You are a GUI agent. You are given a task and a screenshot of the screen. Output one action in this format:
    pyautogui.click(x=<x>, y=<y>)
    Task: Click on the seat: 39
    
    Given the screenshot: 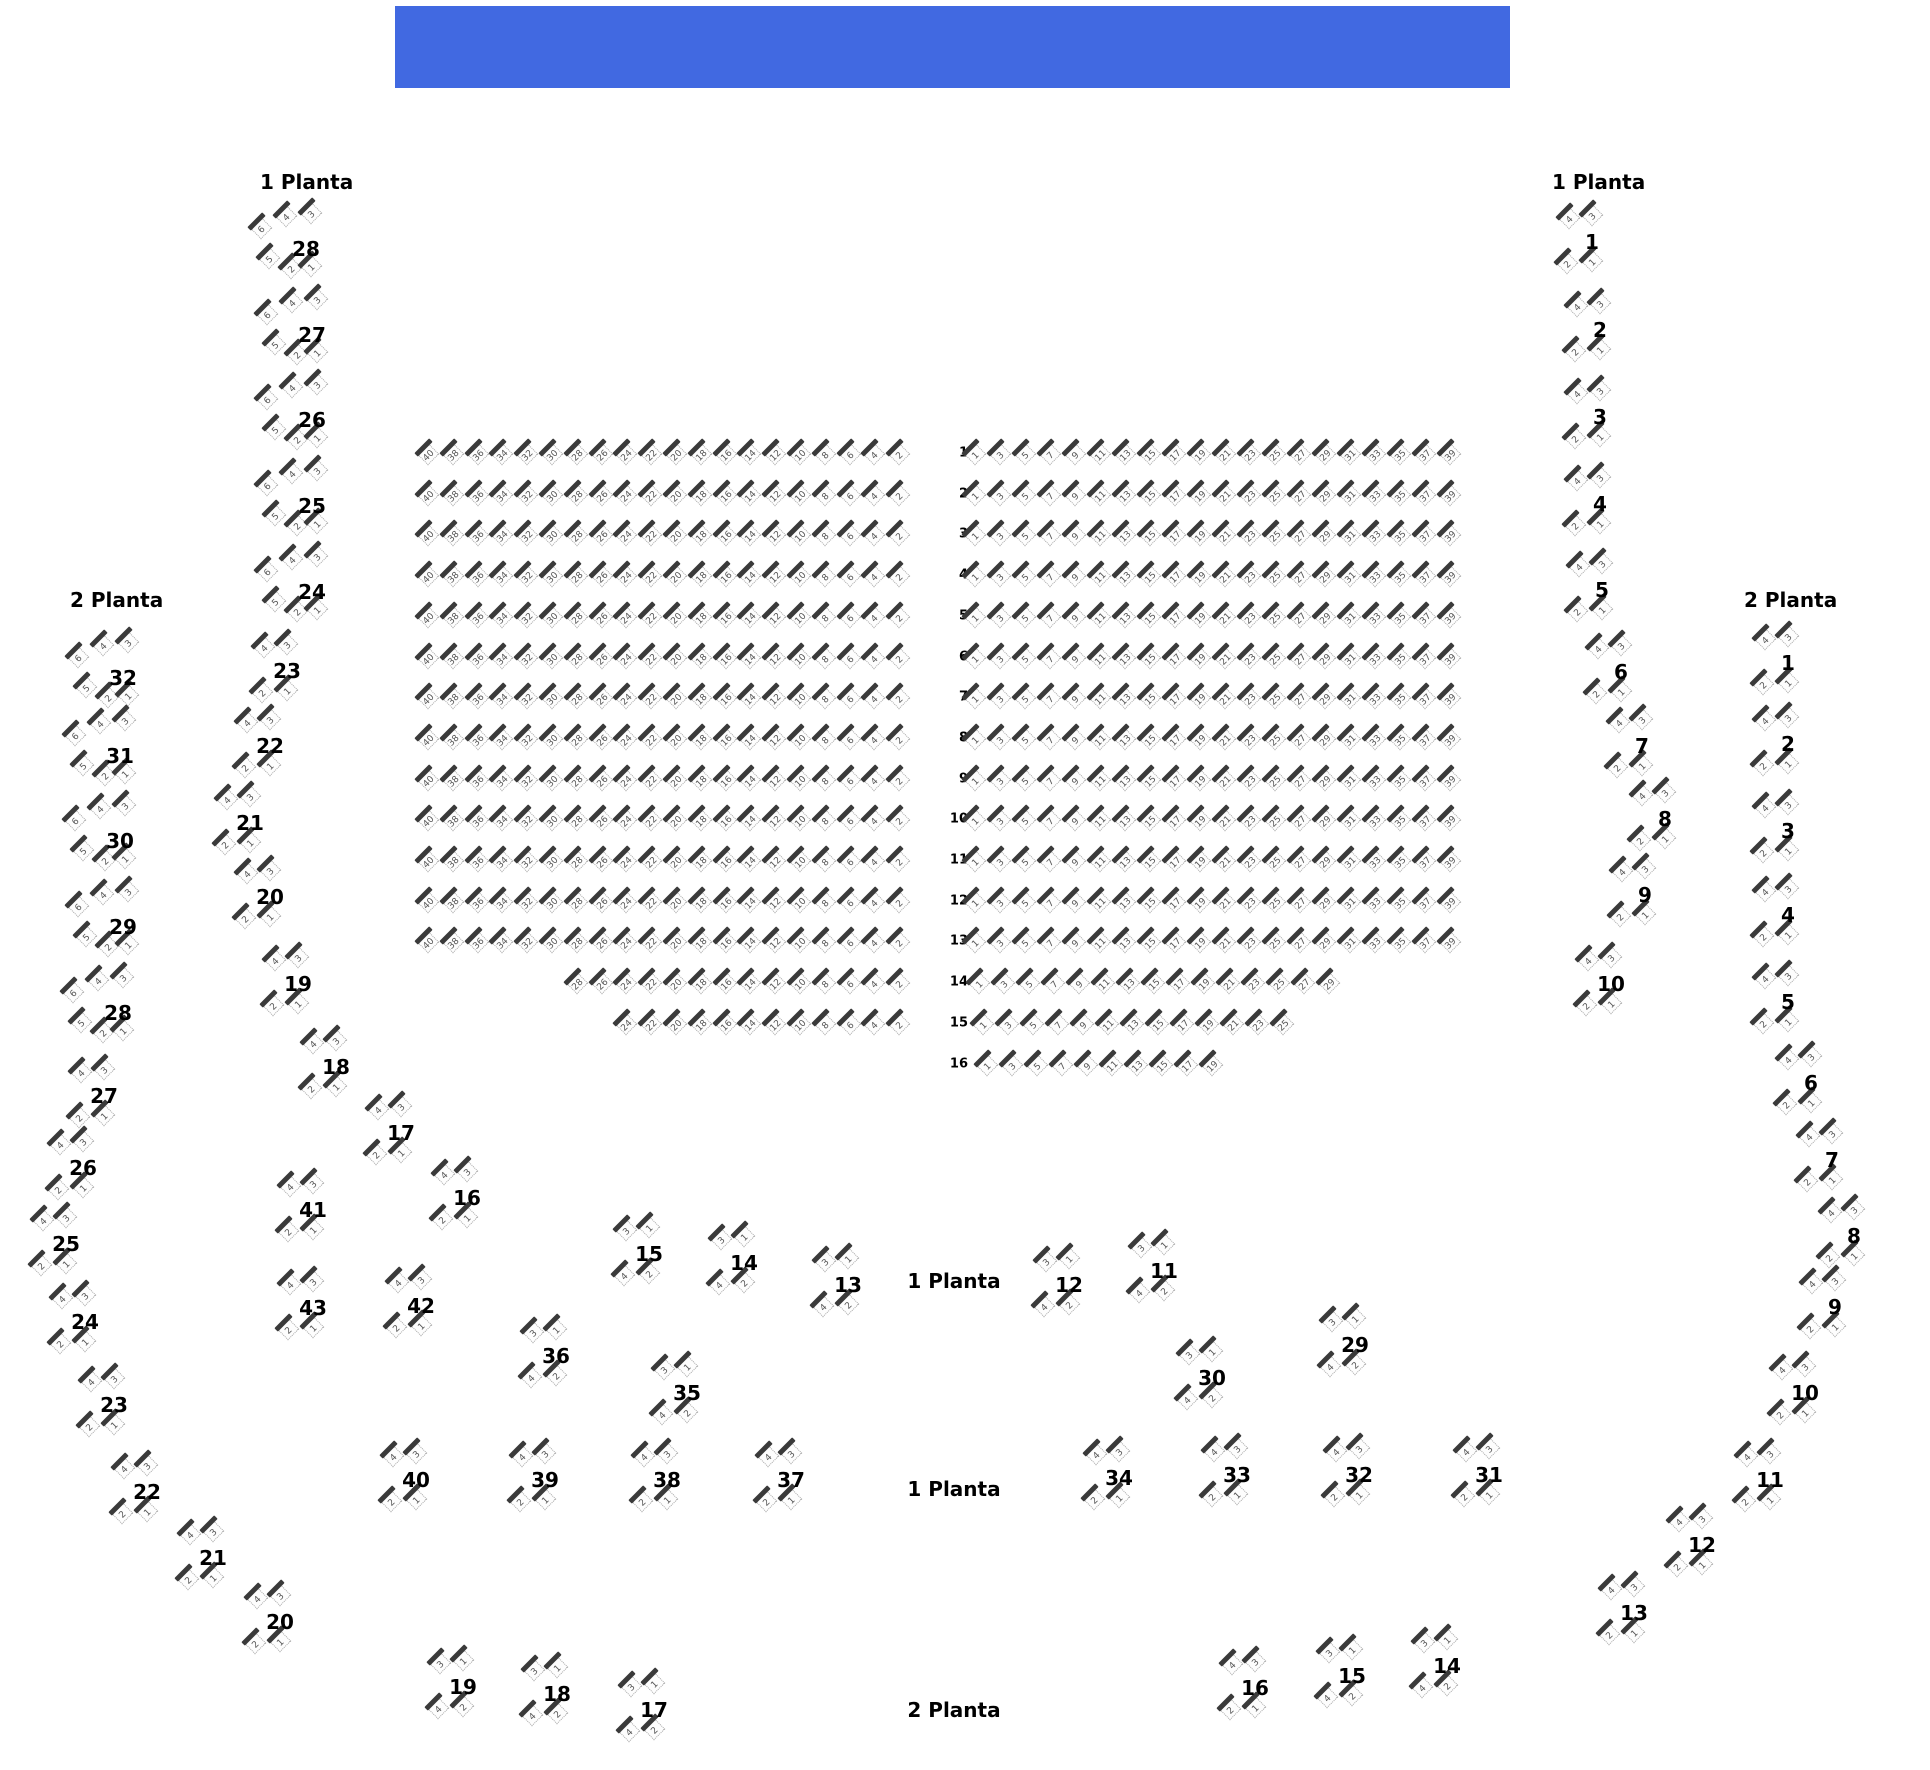 What is the action you would take?
    pyautogui.click(x=1449, y=492)
    